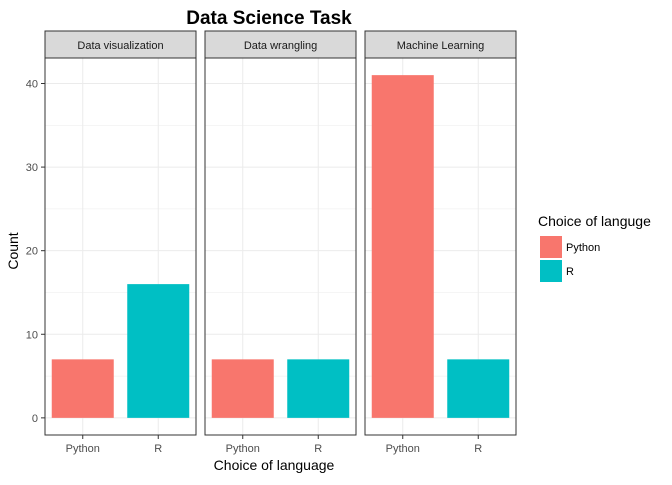  I want to click on y-axis-label: Count, so click(13, 250).